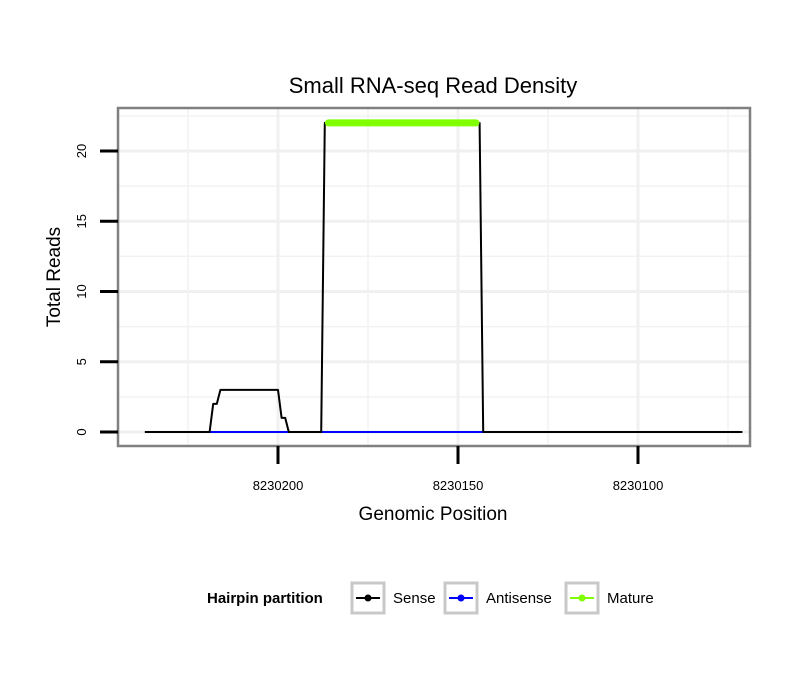  Describe the element at coordinates (81, 221) in the screenshot. I see `y-tick-label: 15` at that location.